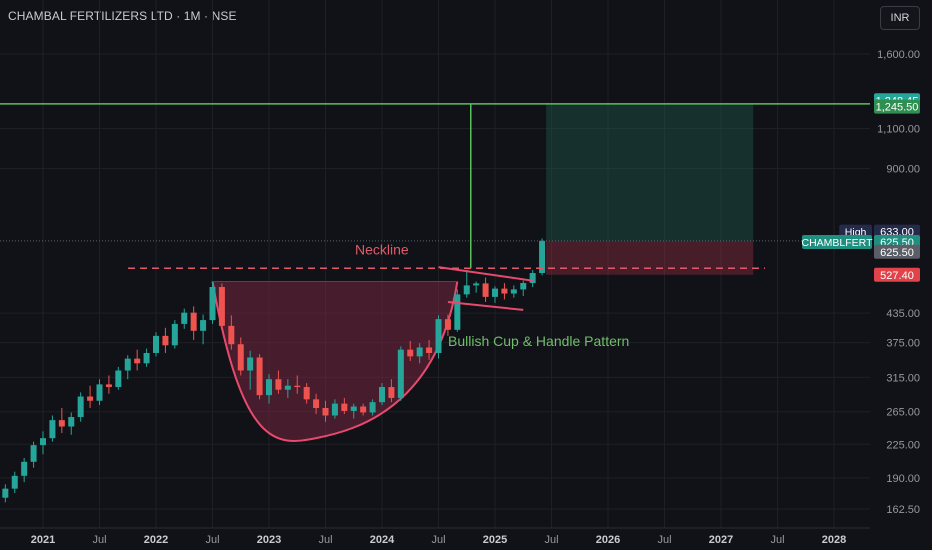 The image size is (932, 550). I want to click on y-tick-label: 265.00, so click(903, 413).